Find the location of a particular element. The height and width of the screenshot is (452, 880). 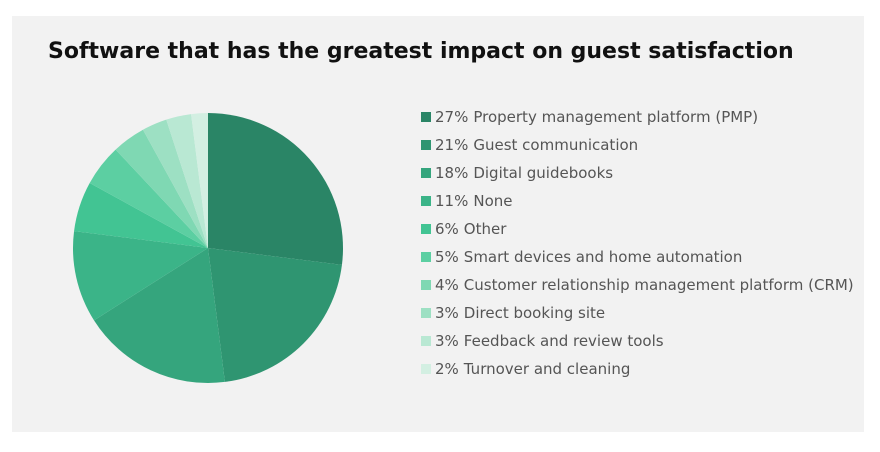

legend-value: 5% is located at coordinates (447, 257).